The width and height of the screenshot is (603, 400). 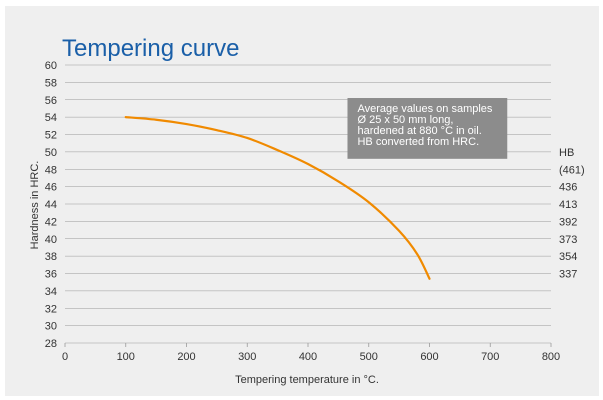 I want to click on y-tick-label: 54, so click(x=51, y=118).